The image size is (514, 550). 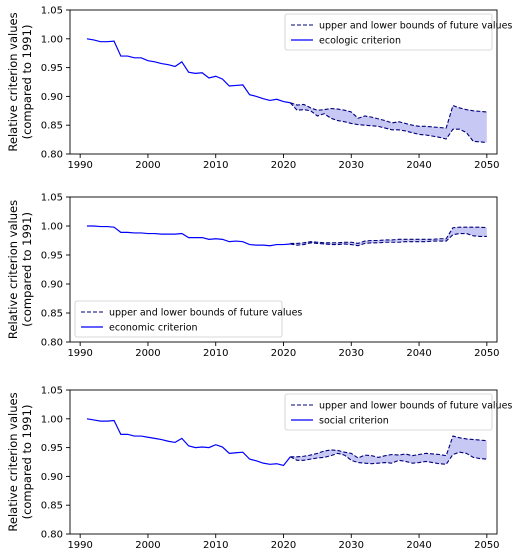 I want to click on legend-criterion-label: social criterion, so click(x=354, y=421).